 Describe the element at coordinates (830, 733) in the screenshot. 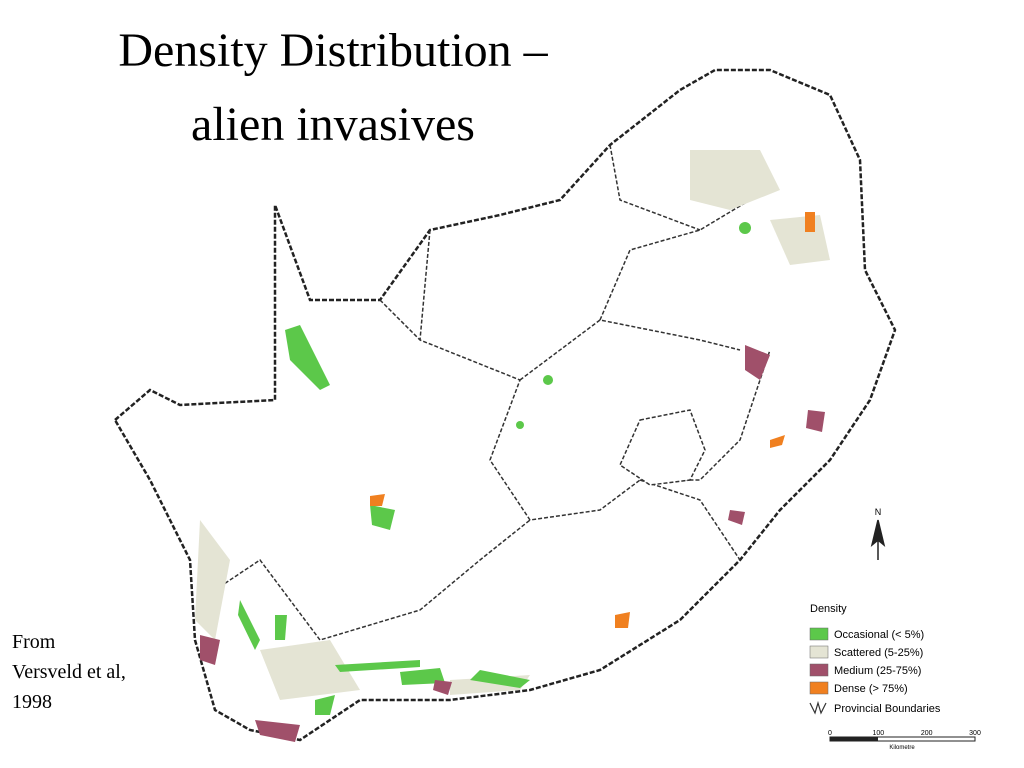

I see `scale-tick-label: 0` at that location.